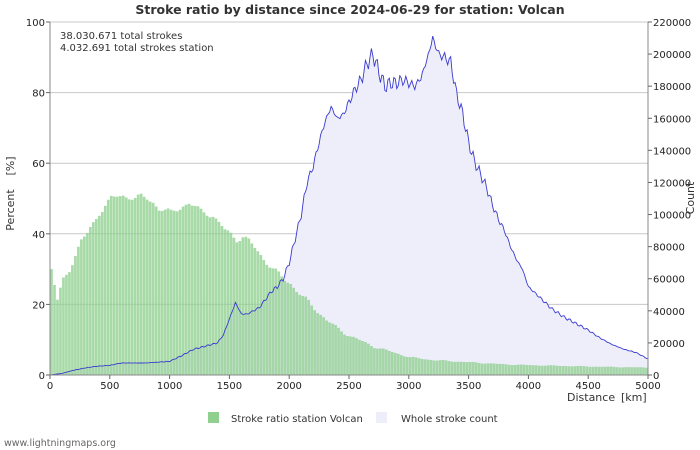 The height and width of the screenshot is (450, 700). What do you see at coordinates (634, 397) in the screenshot?
I see `x-axis-unit: [km]` at bounding box center [634, 397].